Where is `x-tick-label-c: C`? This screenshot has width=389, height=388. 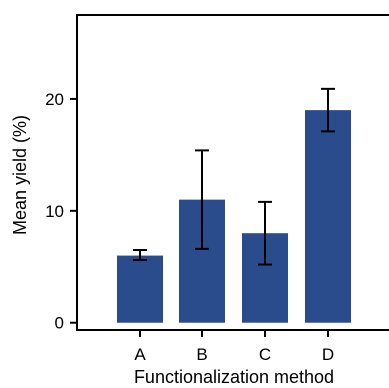 x-tick-label-c: C is located at coordinates (265, 354).